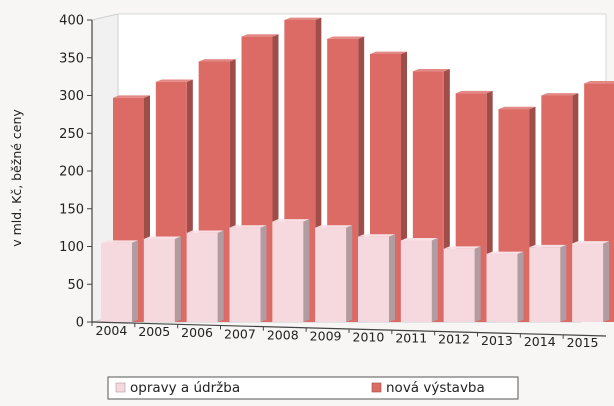 Image resolution: width=614 pixels, height=406 pixels. Describe the element at coordinates (548, 283) in the screenshot. I see `bar-opravy-udrzba-2014` at that location.